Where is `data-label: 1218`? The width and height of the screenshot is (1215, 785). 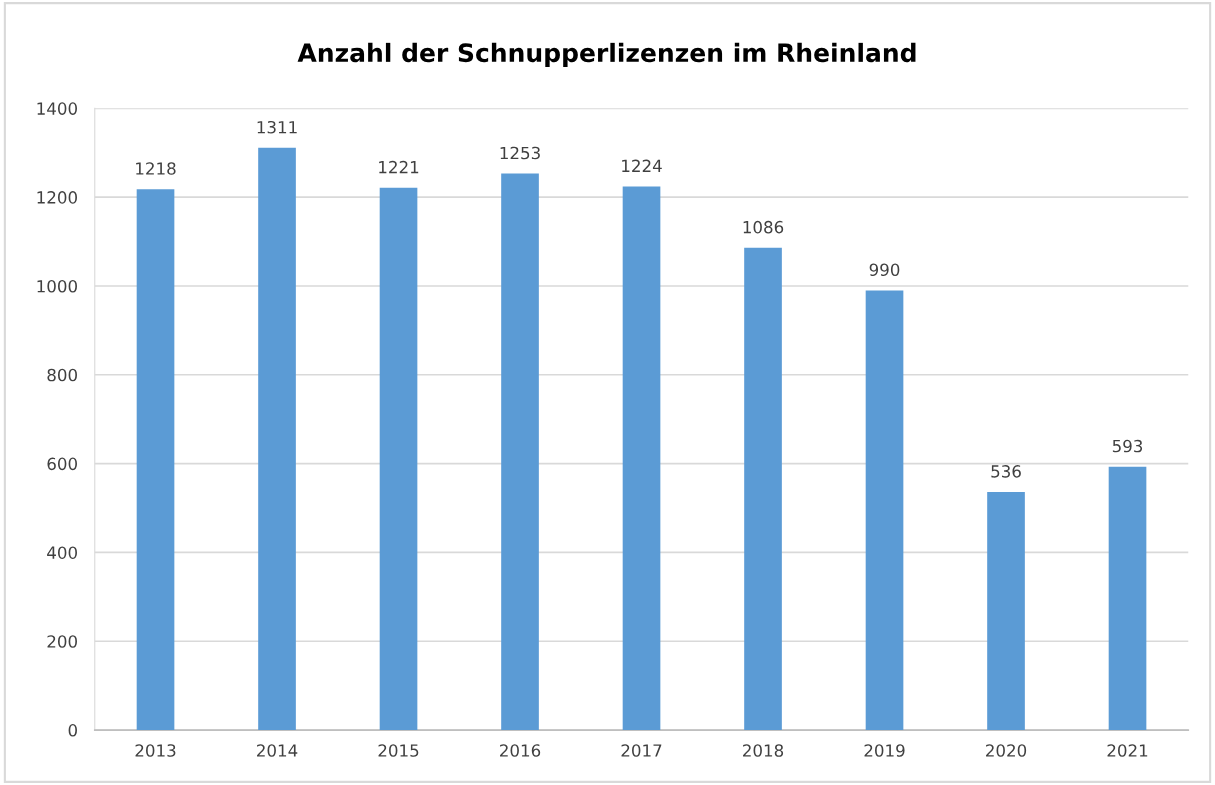
data-label: 1218 is located at coordinates (156, 168).